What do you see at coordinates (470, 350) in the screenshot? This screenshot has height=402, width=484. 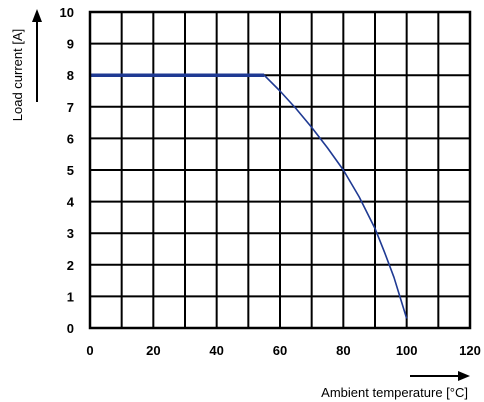 I see `x-tick-label: 120` at bounding box center [470, 350].